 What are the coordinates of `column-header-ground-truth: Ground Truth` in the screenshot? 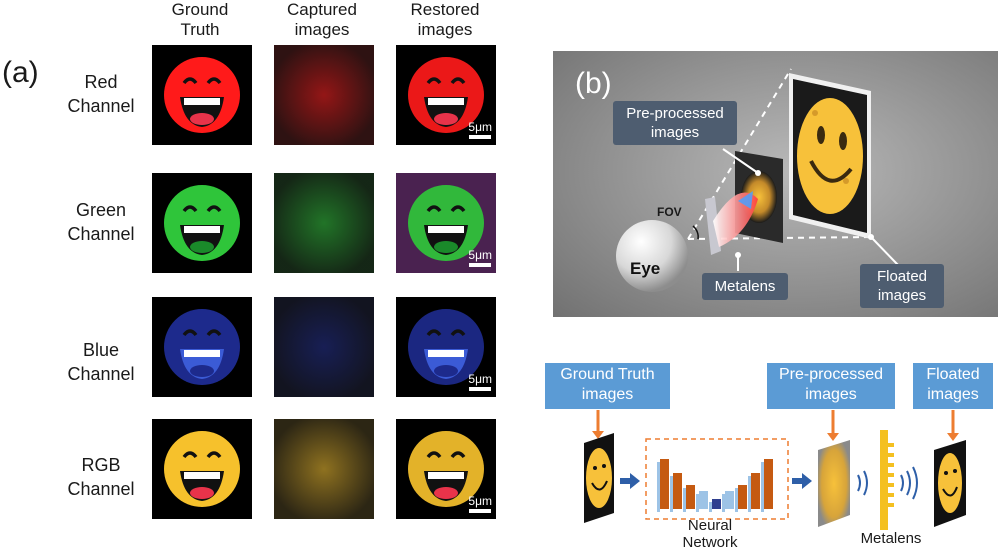 It's located at (200, 19).